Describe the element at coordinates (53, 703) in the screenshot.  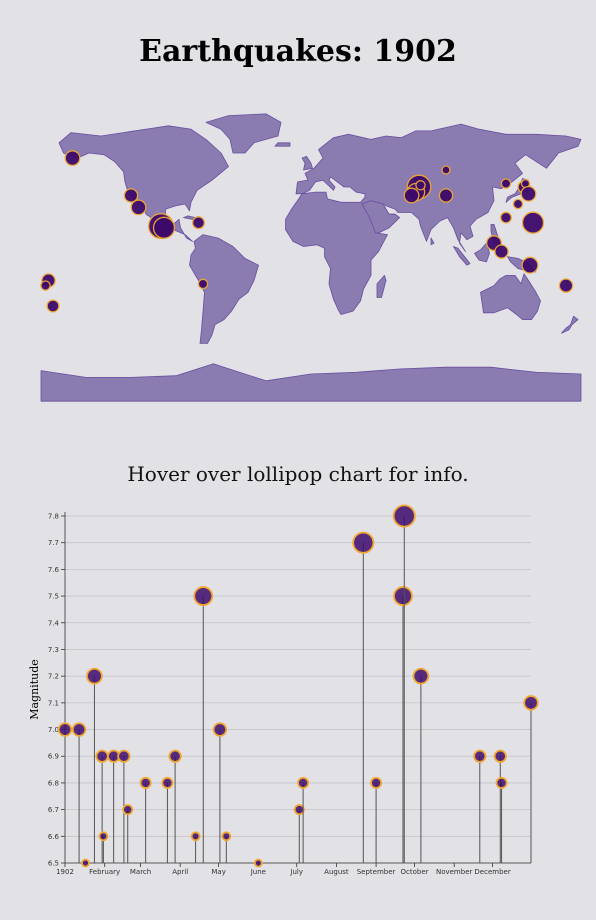
I see `y-tick-label: 7.1` at that location.